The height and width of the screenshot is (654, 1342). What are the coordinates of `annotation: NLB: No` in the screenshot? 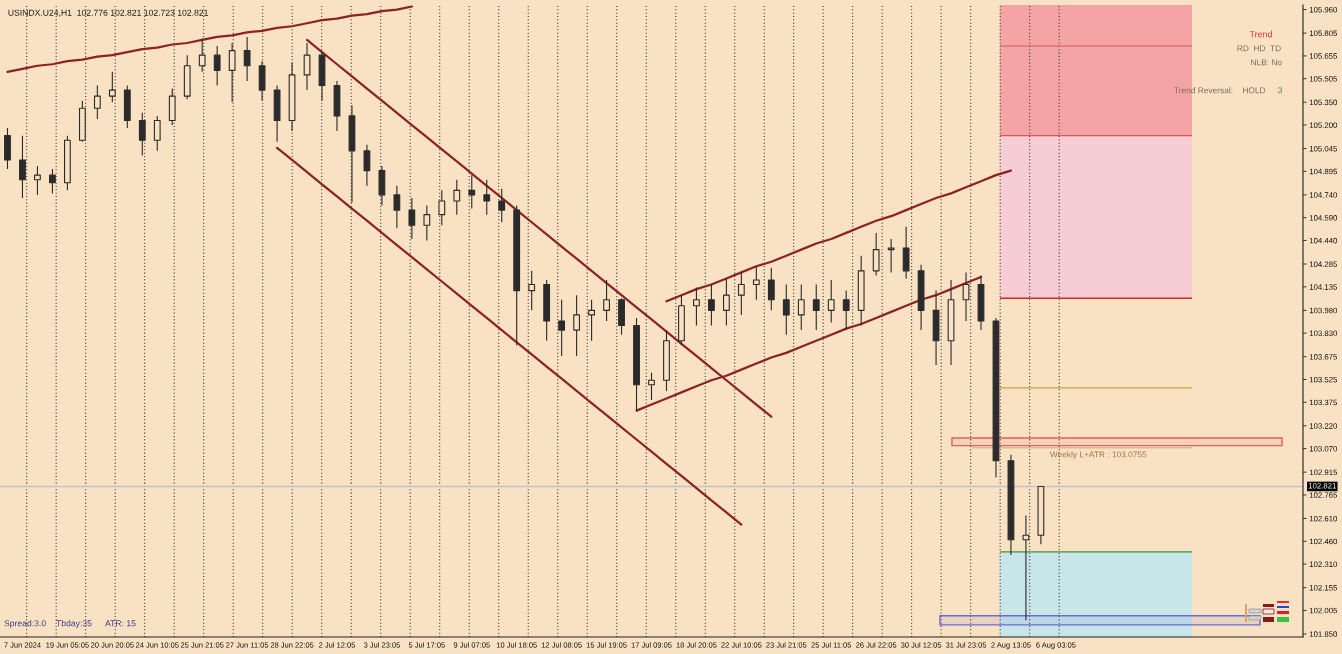 It's located at (1266, 62).